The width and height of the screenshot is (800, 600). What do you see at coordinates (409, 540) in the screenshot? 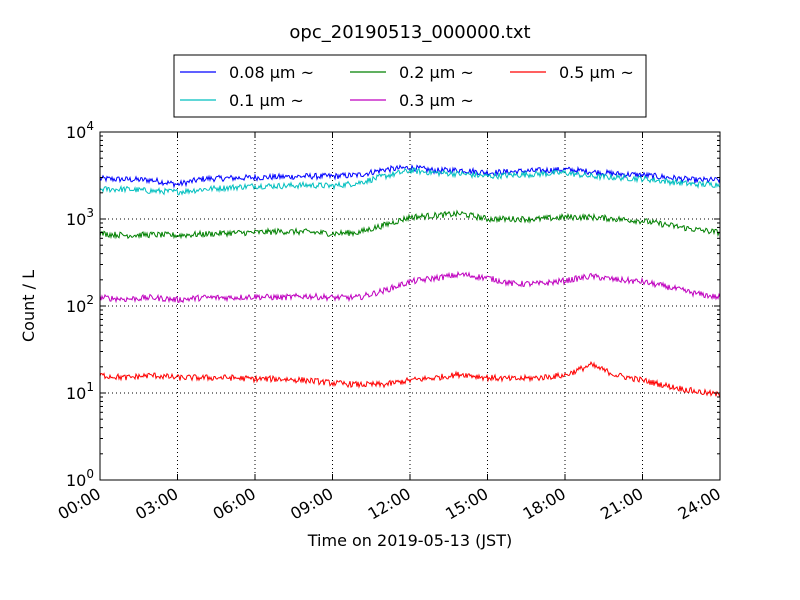
I see `x-axis-label: Time on 2019-05-13 (JST)` at bounding box center [409, 540].